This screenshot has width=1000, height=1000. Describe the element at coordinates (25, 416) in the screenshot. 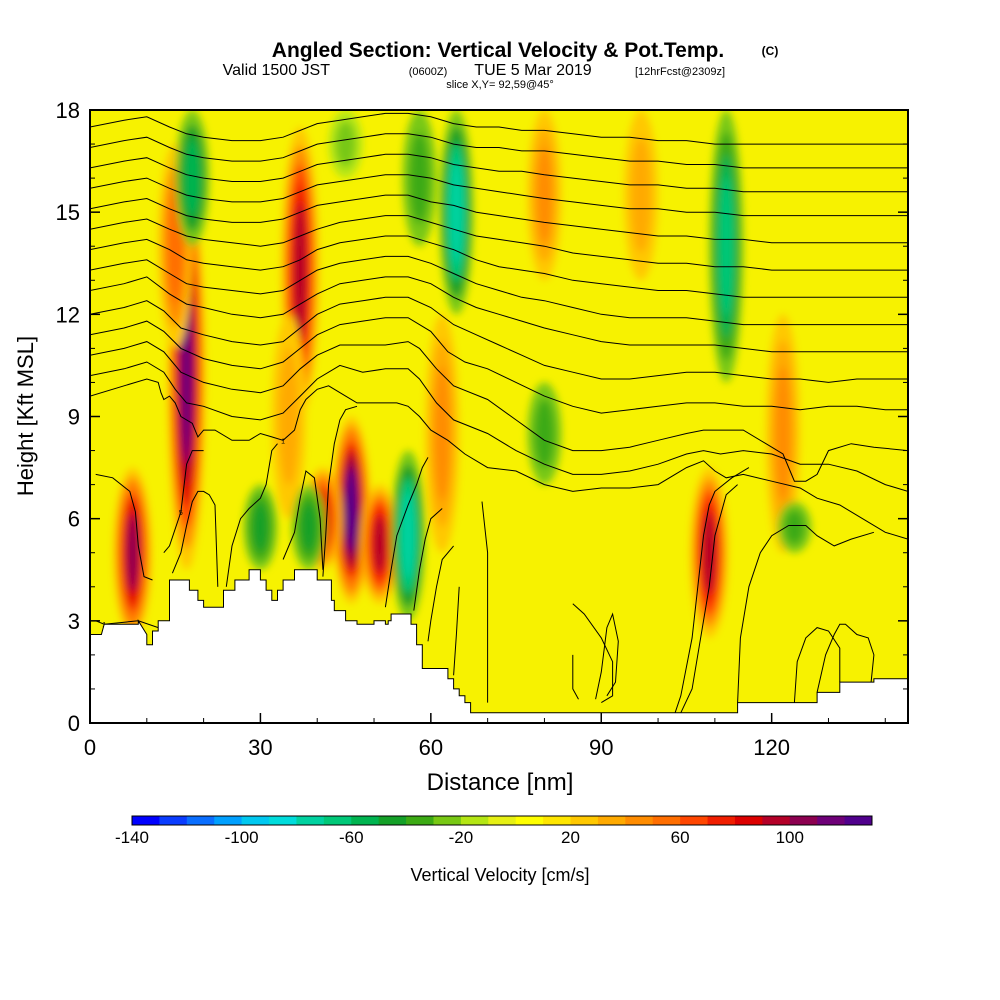

I see `y-axis-label: Height [Kft MSL]` at that location.